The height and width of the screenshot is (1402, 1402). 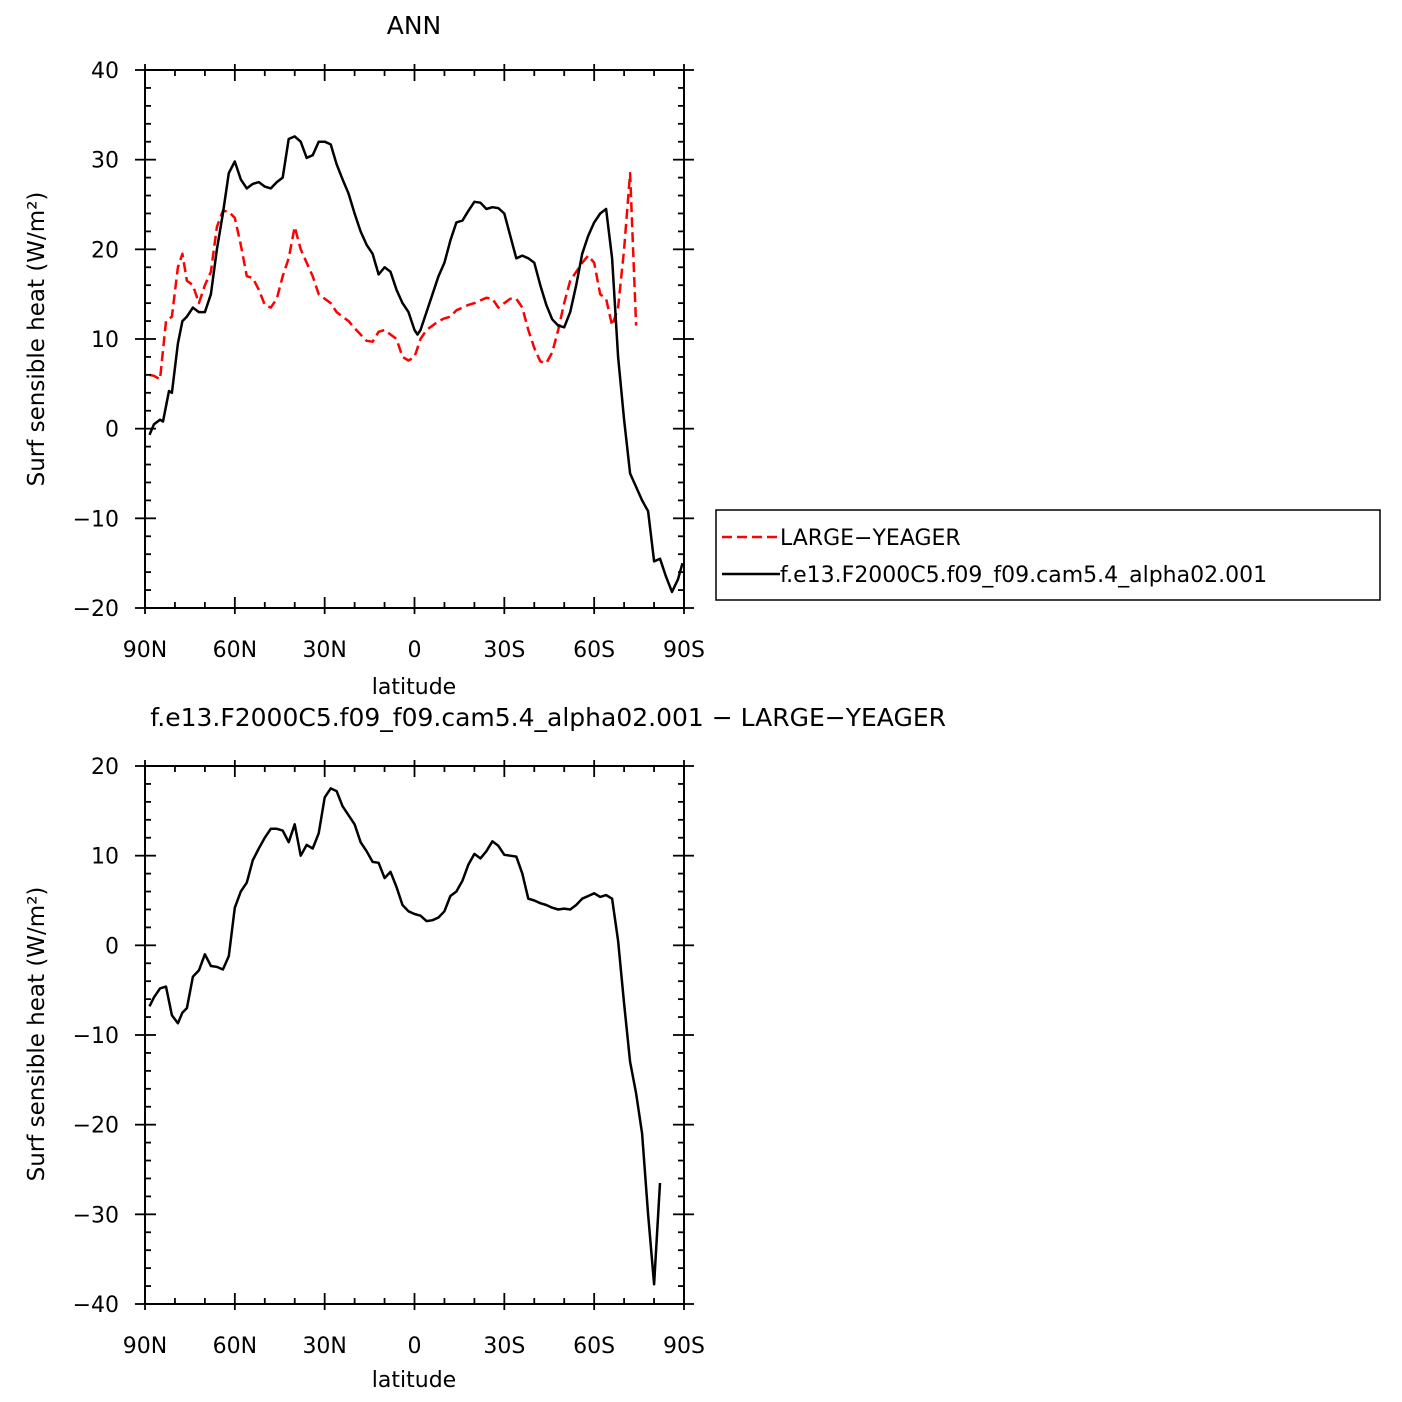 What do you see at coordinates (105, 161) in the screenshot?
I see `top-y-tick-label: 30` at bounding box center [105, 161].